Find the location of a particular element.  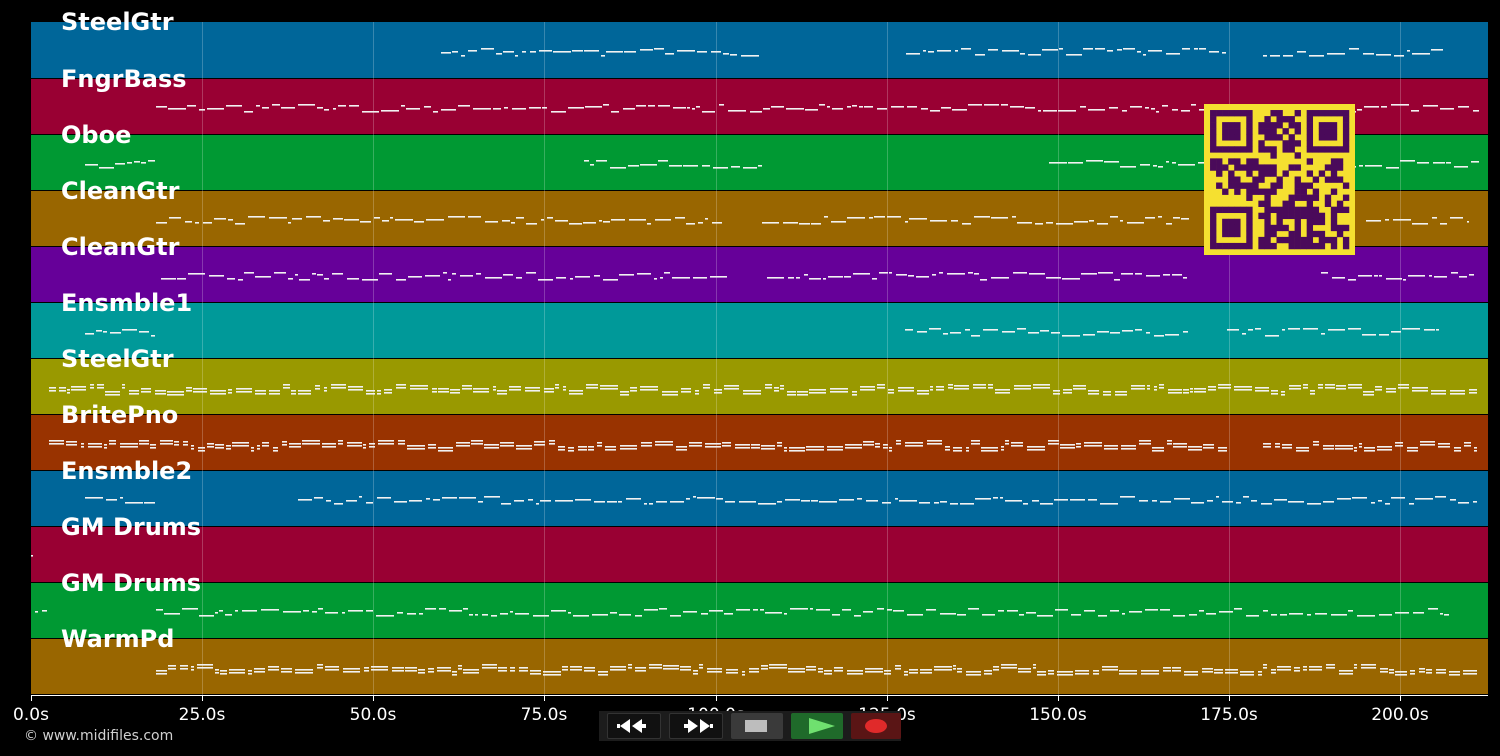

qr-code is located at coordinates (1279, 179).